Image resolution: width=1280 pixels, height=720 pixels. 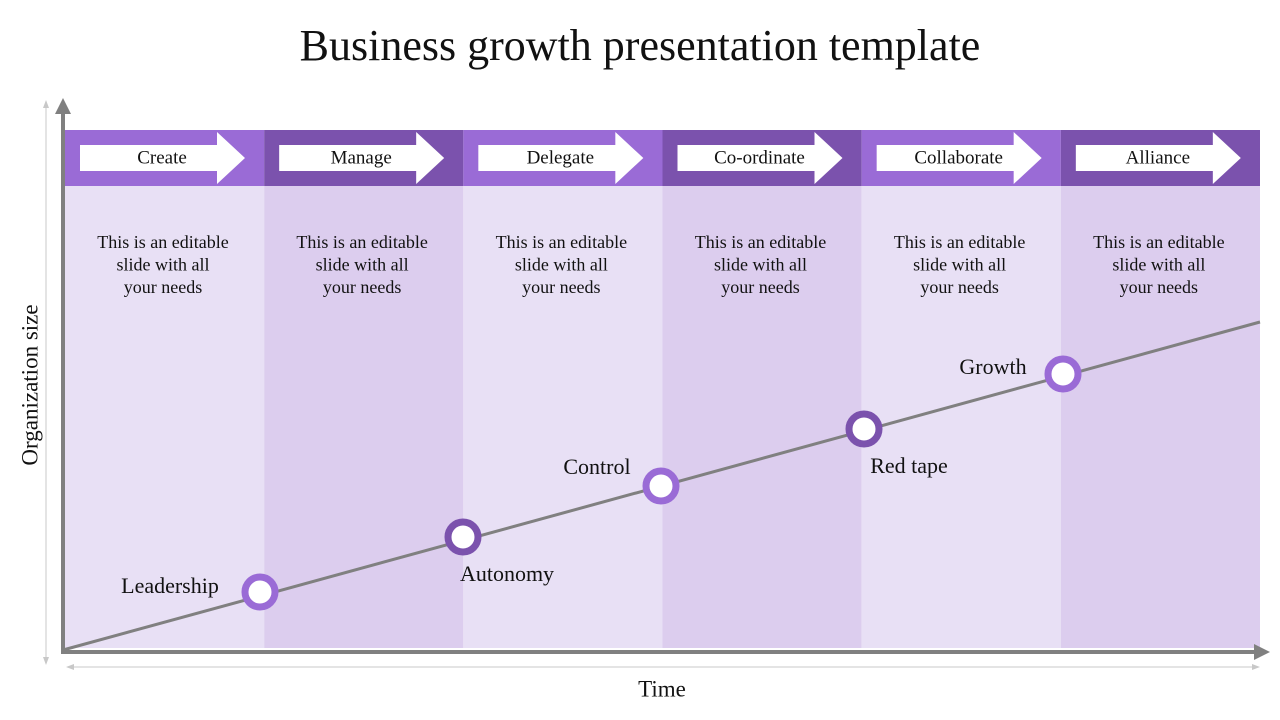 What do you see at coordinates (1262, 652) in the screenshot?
I see `x-axis-arrow` at bounding box center [1262, 652].